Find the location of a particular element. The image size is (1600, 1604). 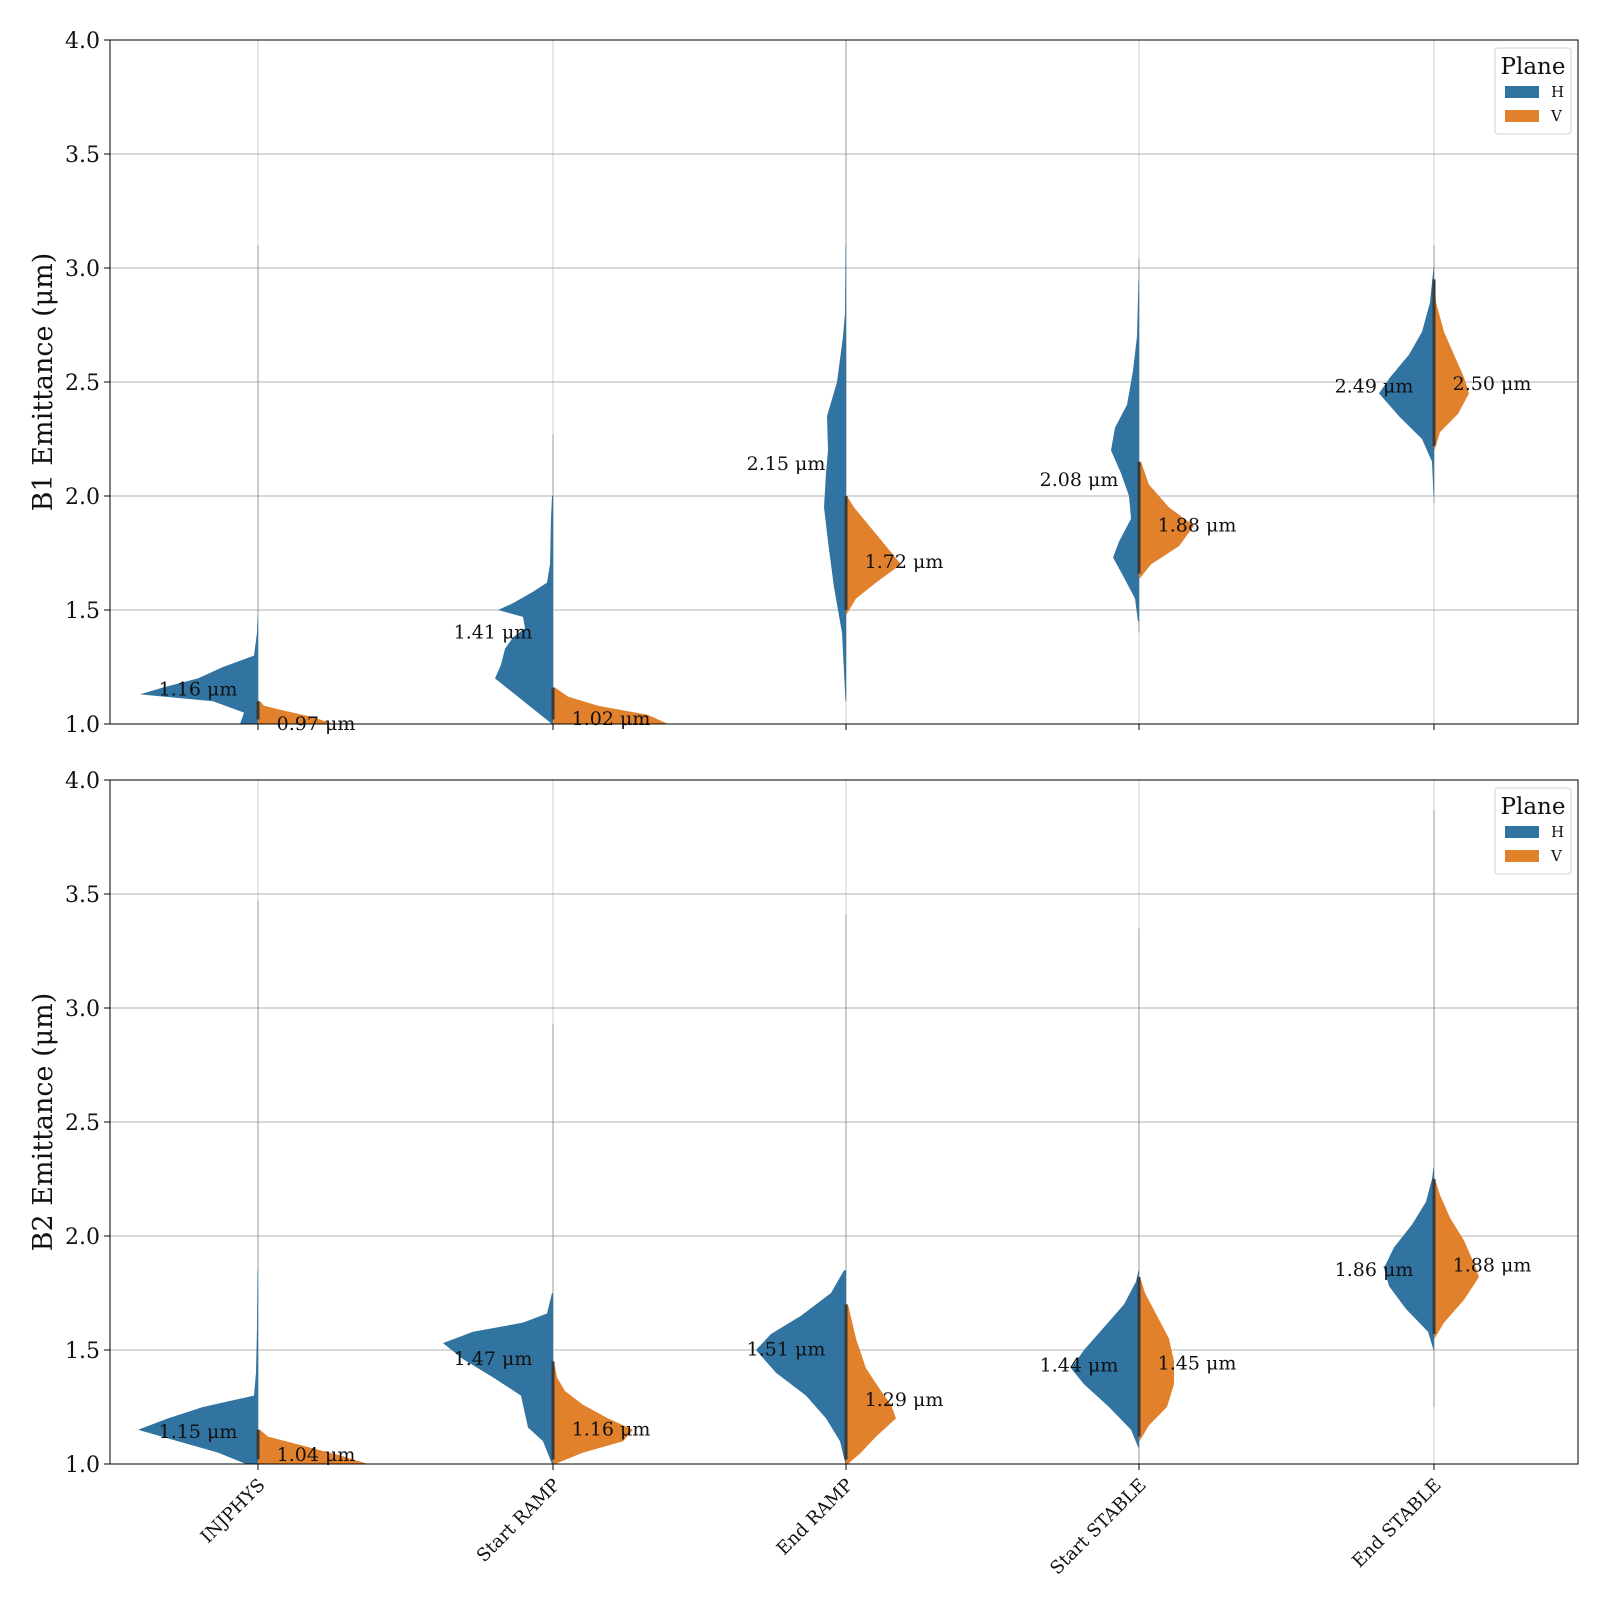

median-label-v: 1.29 μm is located at coordinates (904, 1400).